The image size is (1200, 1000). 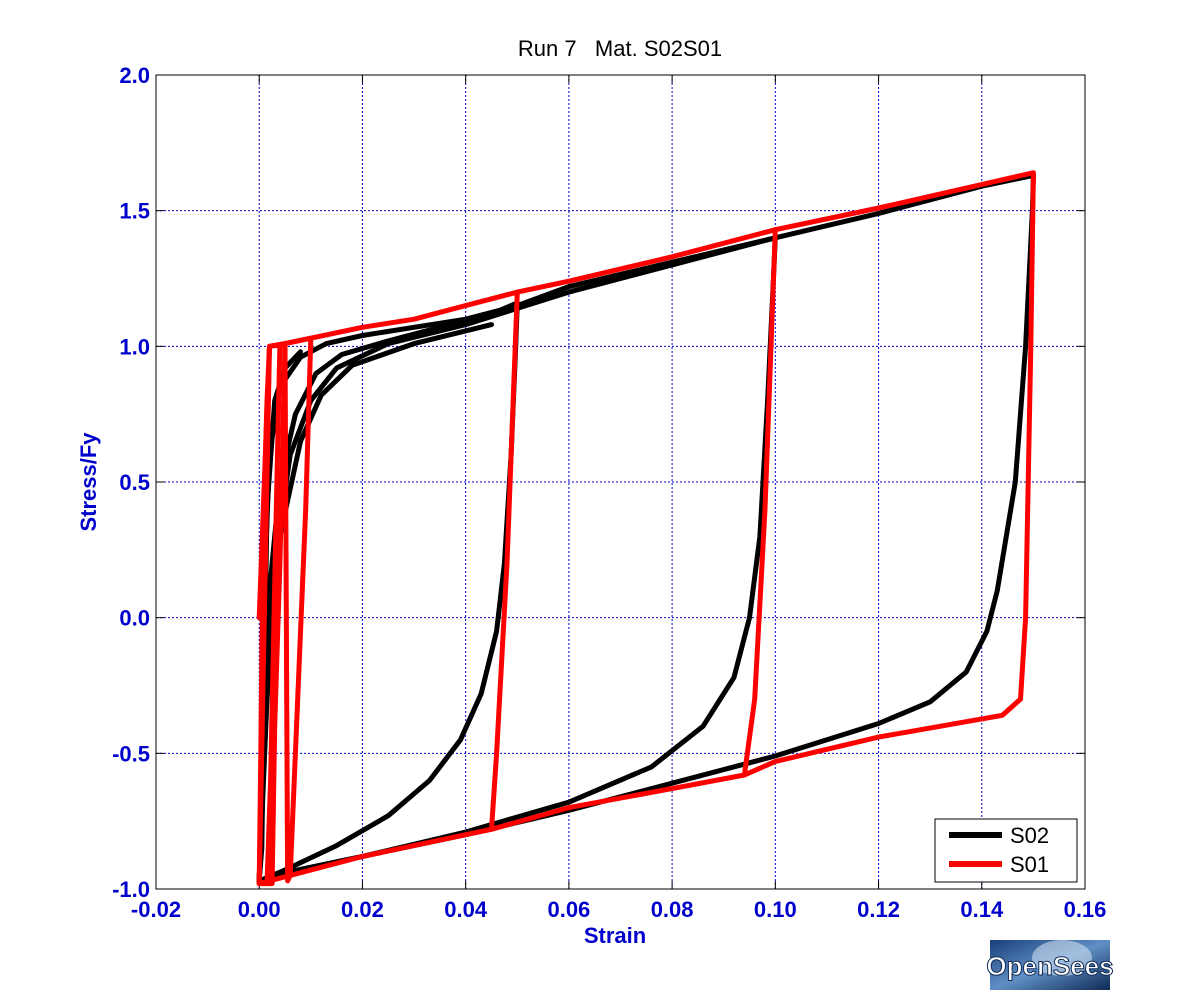 I want to click on logo-globe, so click(x=1062, y=958).